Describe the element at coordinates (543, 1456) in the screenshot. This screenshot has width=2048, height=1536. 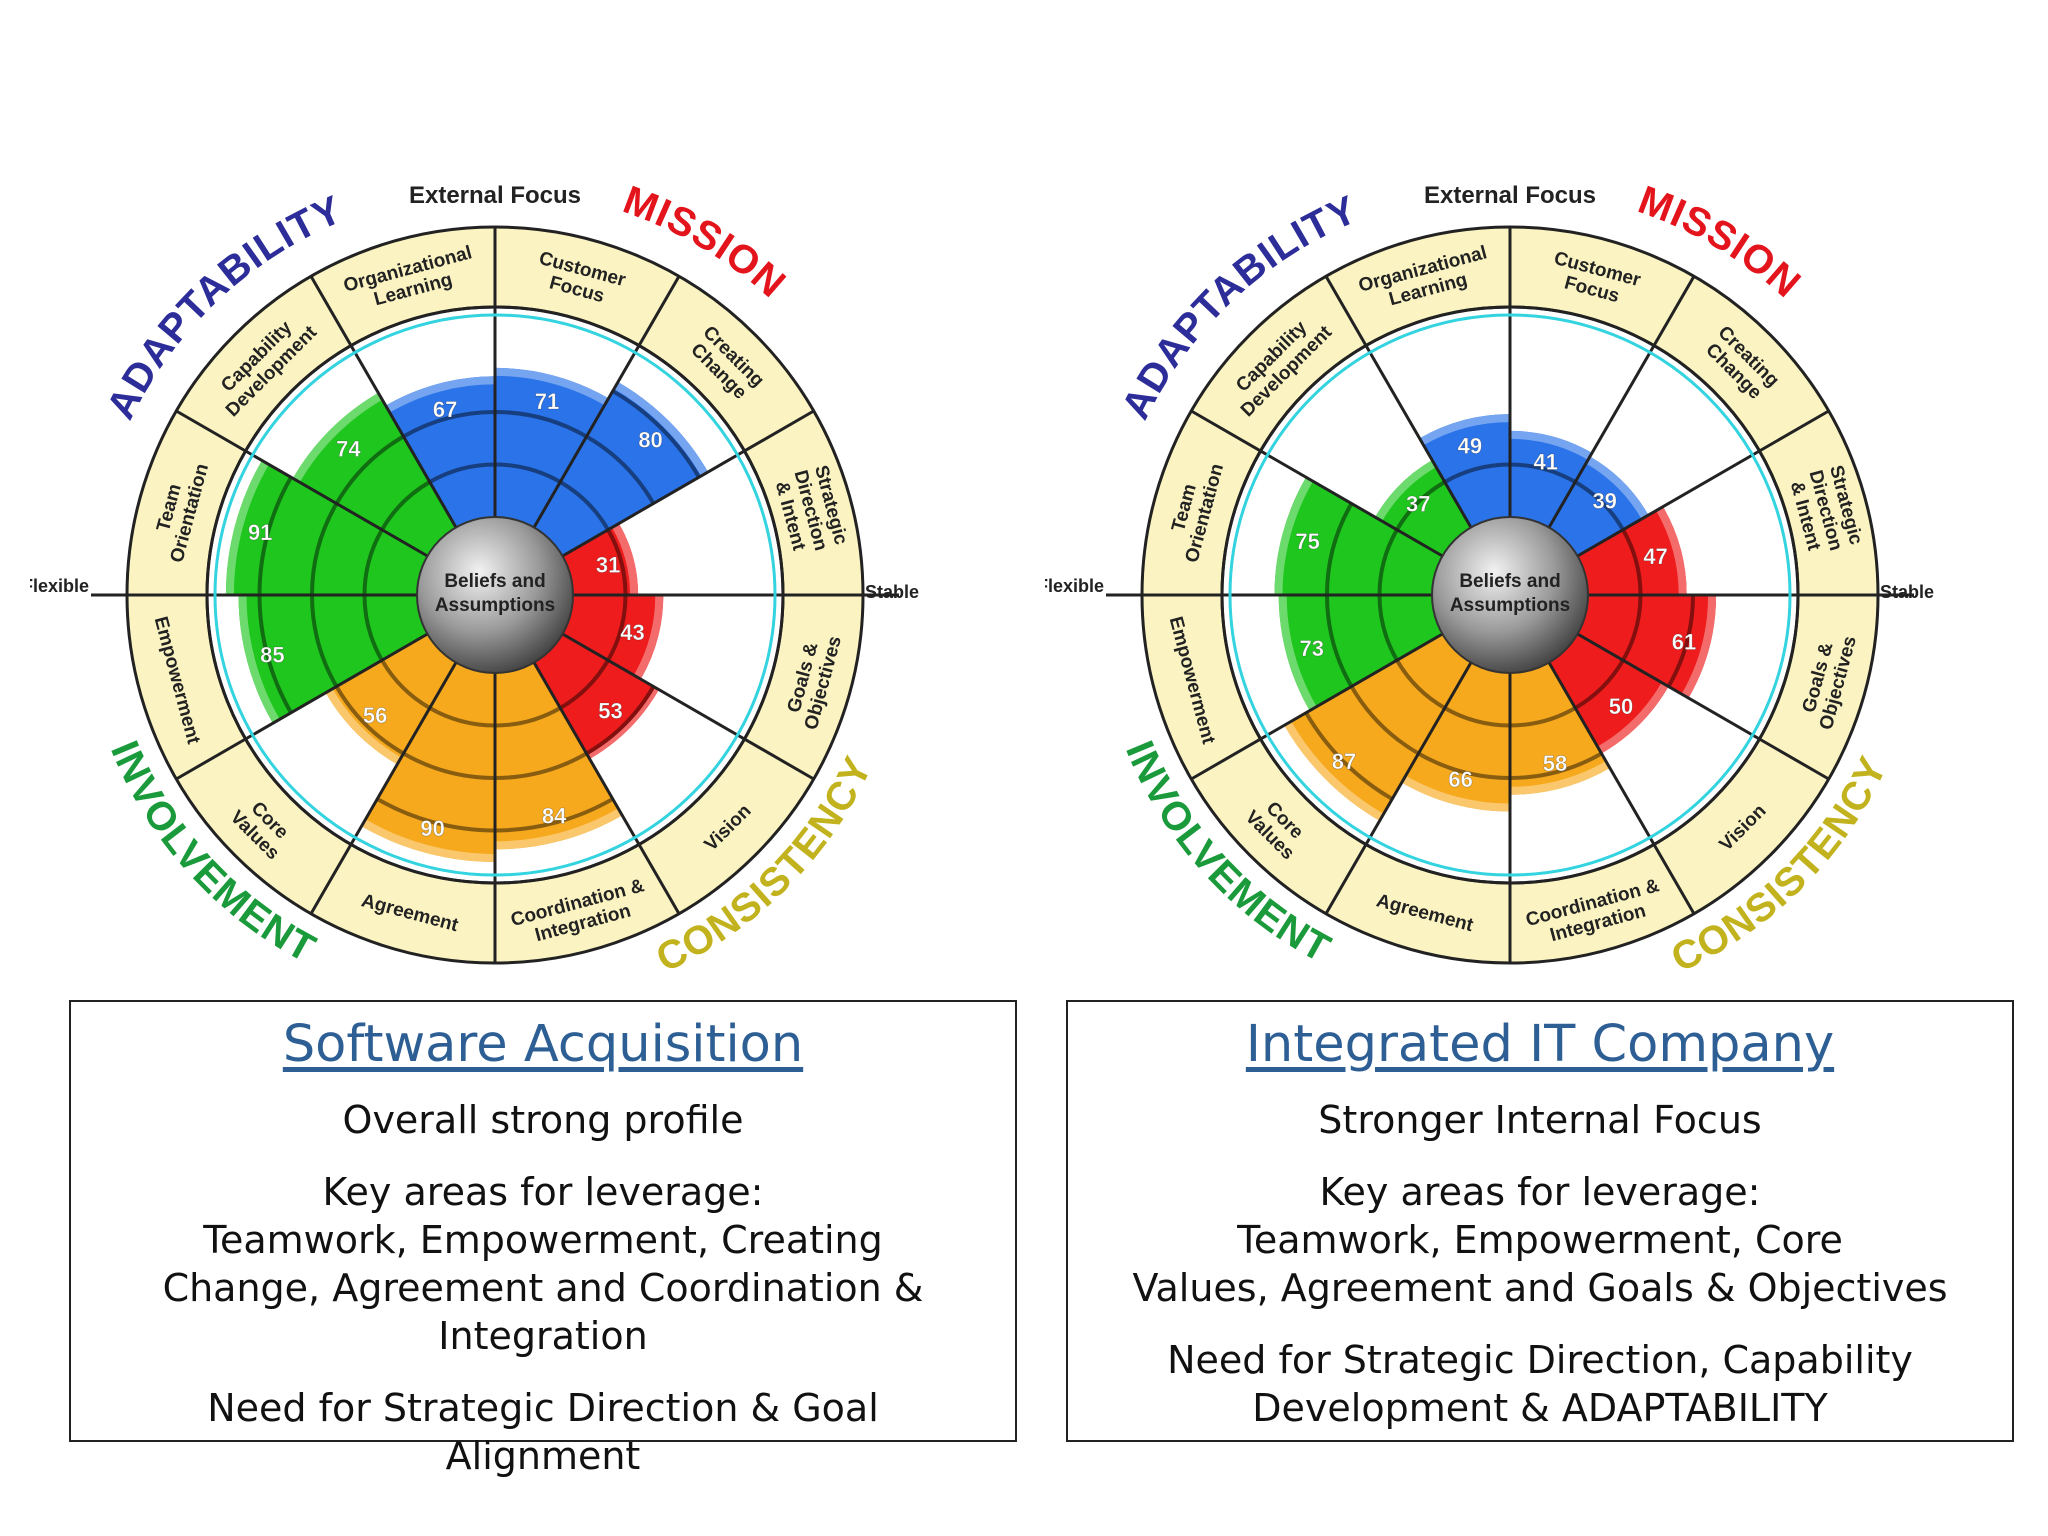
I see `panel-need-line: Alignment` at that location.